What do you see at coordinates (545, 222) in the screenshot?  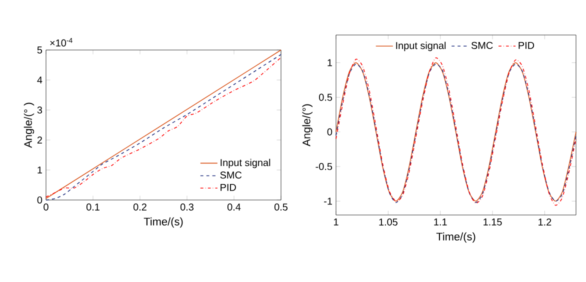 I see `x-tick-label: 1.2` at bounding box center [545, 222].